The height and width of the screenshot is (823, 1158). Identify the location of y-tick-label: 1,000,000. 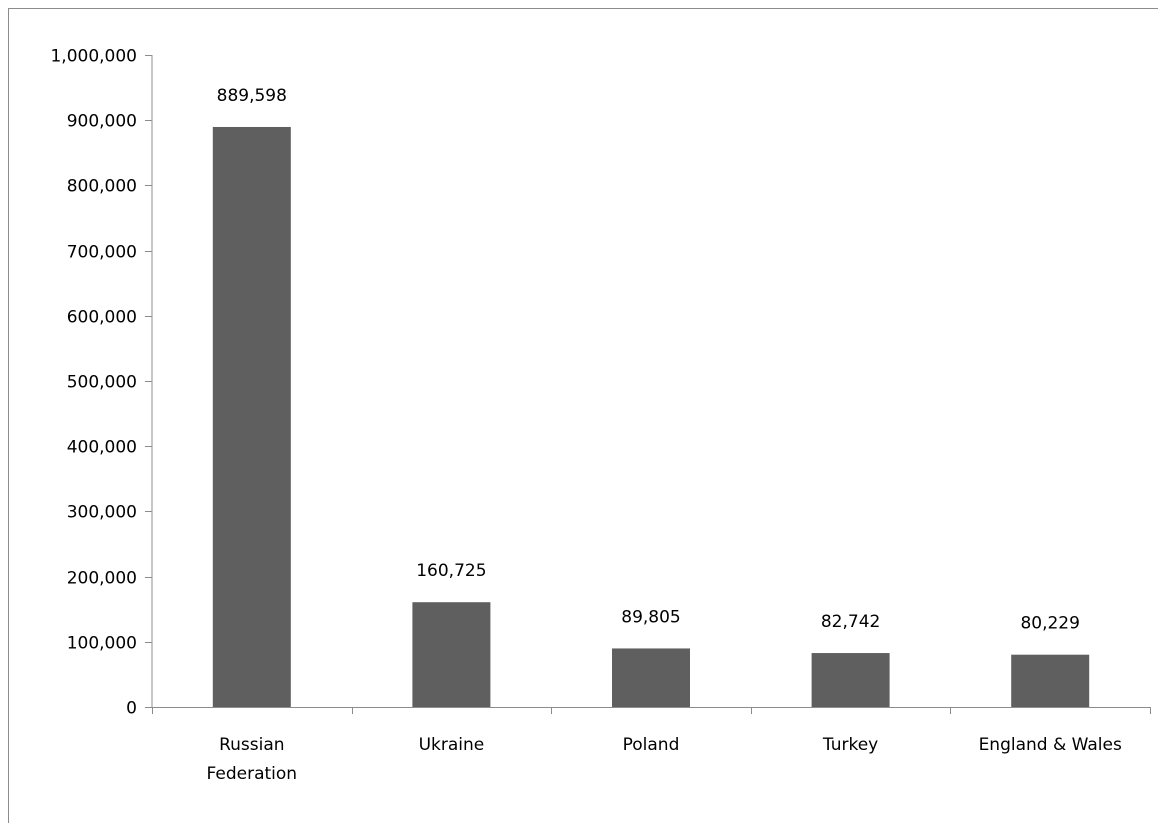
(93, 57).